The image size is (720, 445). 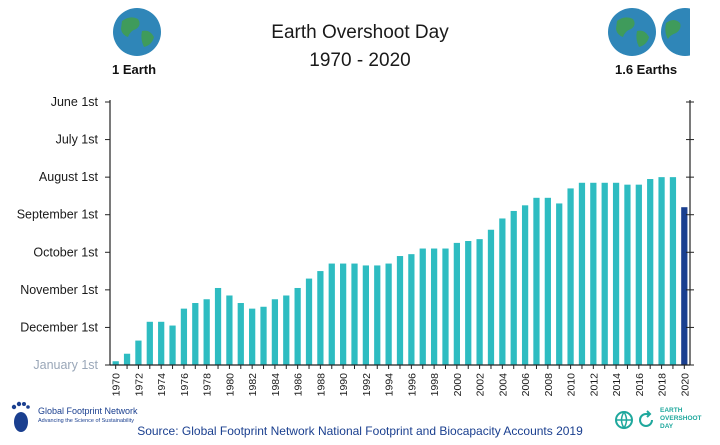 I want to click on y-tick-label: December 1st, so click(x=59, y=327).